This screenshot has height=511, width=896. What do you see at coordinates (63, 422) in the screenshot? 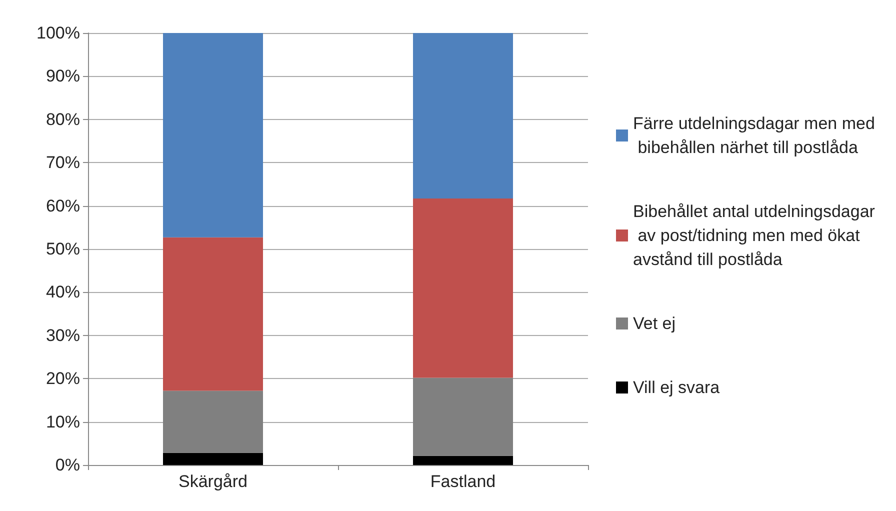
I see `y-tick-label: 10%` at bounding box center [63, 422].